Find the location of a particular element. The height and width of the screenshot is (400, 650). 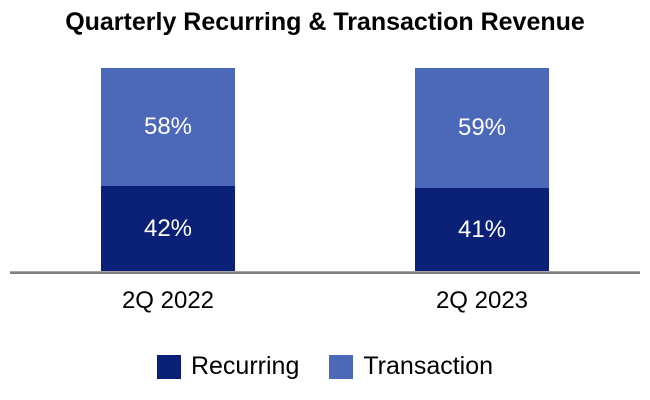

bar-segment-recurring: 41% is located at coordinates (482, 230).